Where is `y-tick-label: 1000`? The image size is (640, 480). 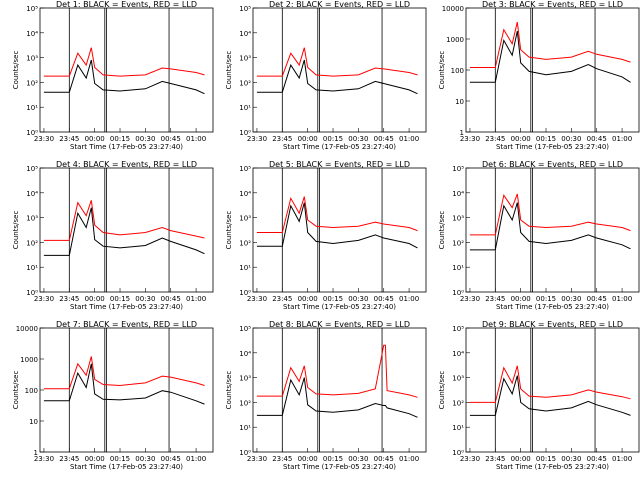
y-tick-label: 1000 is located at coordinates (29, 360).